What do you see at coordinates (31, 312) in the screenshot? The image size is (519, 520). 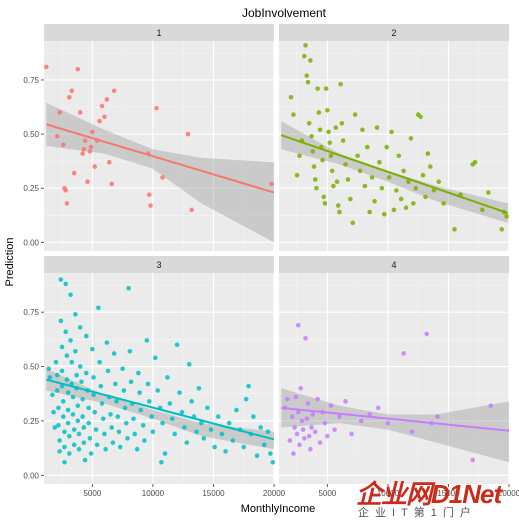 I see `y-tick-label: 0.75` at bounding box center [31, 312].